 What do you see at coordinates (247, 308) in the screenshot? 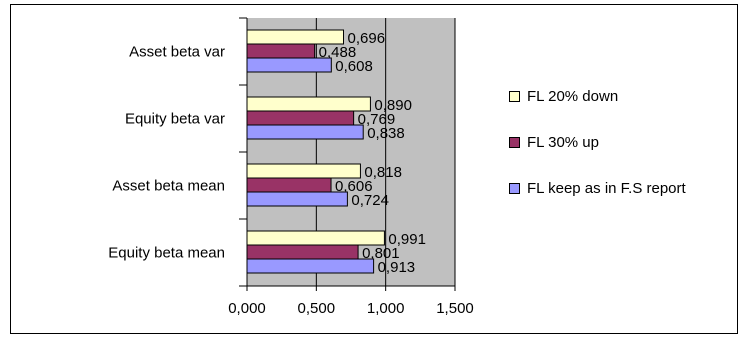
I see `x-tick-label-0: 0,000` at bounding box center [247, 308].